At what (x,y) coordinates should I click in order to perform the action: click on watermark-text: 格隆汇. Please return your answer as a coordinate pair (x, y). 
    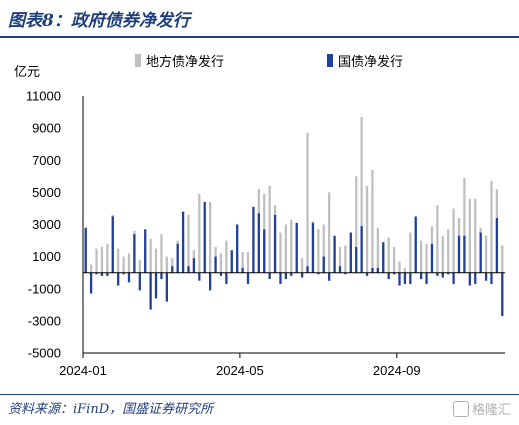
    Looking at the image, I should click on (491, 410).